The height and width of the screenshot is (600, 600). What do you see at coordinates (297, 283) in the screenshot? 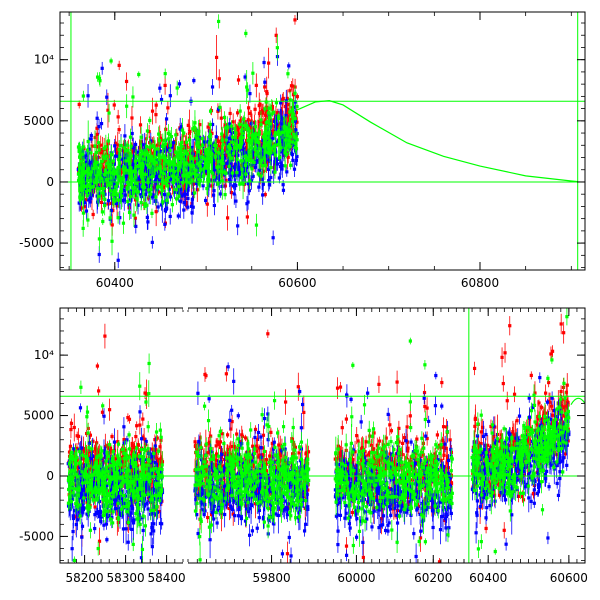
I see `x-tick-label: 60600` at bounding box center [297, 283].